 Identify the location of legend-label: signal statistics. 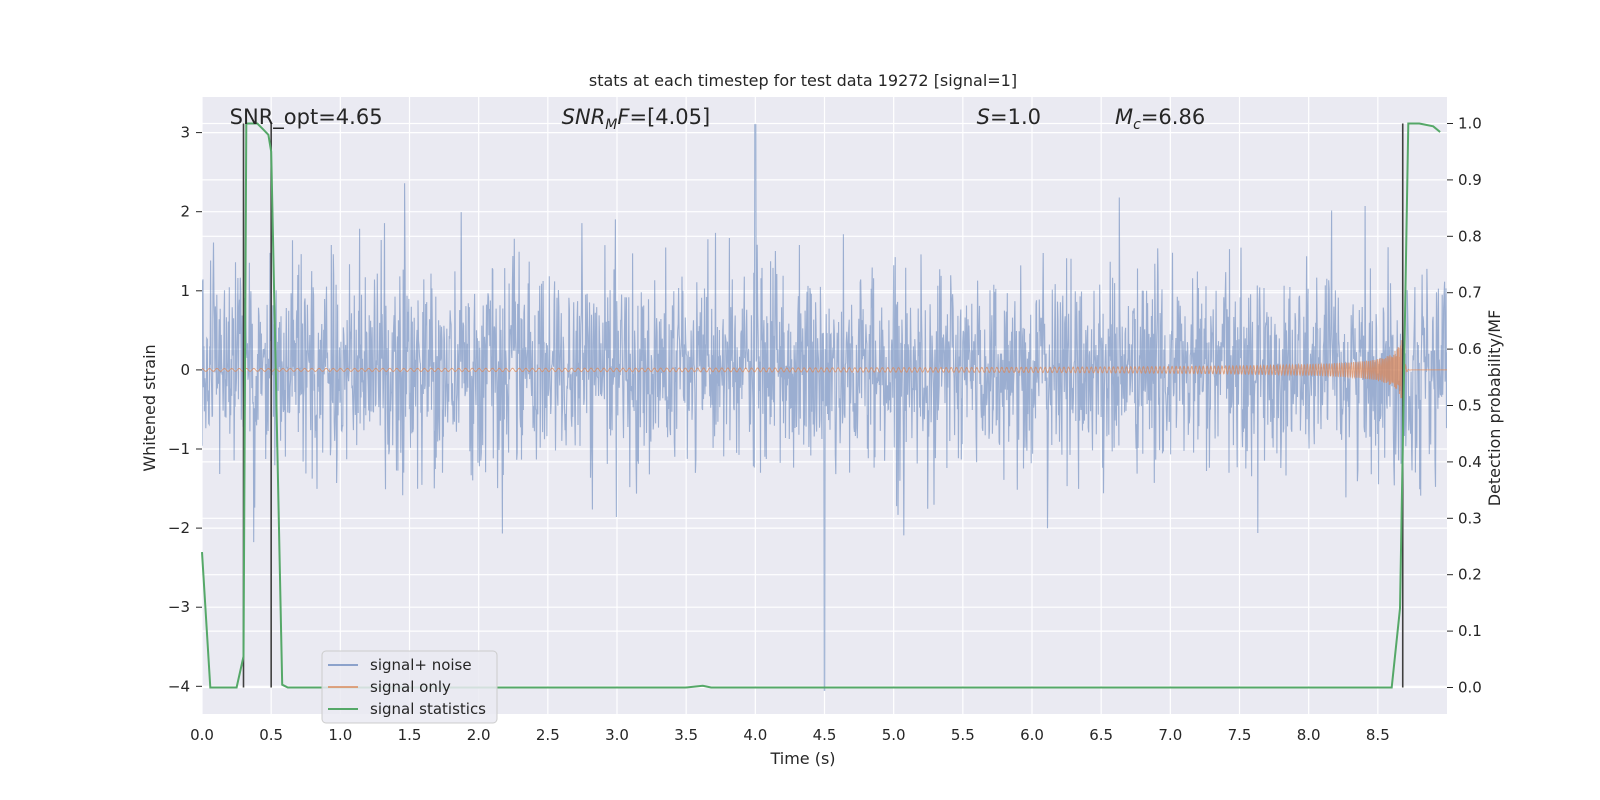
(428, 709).